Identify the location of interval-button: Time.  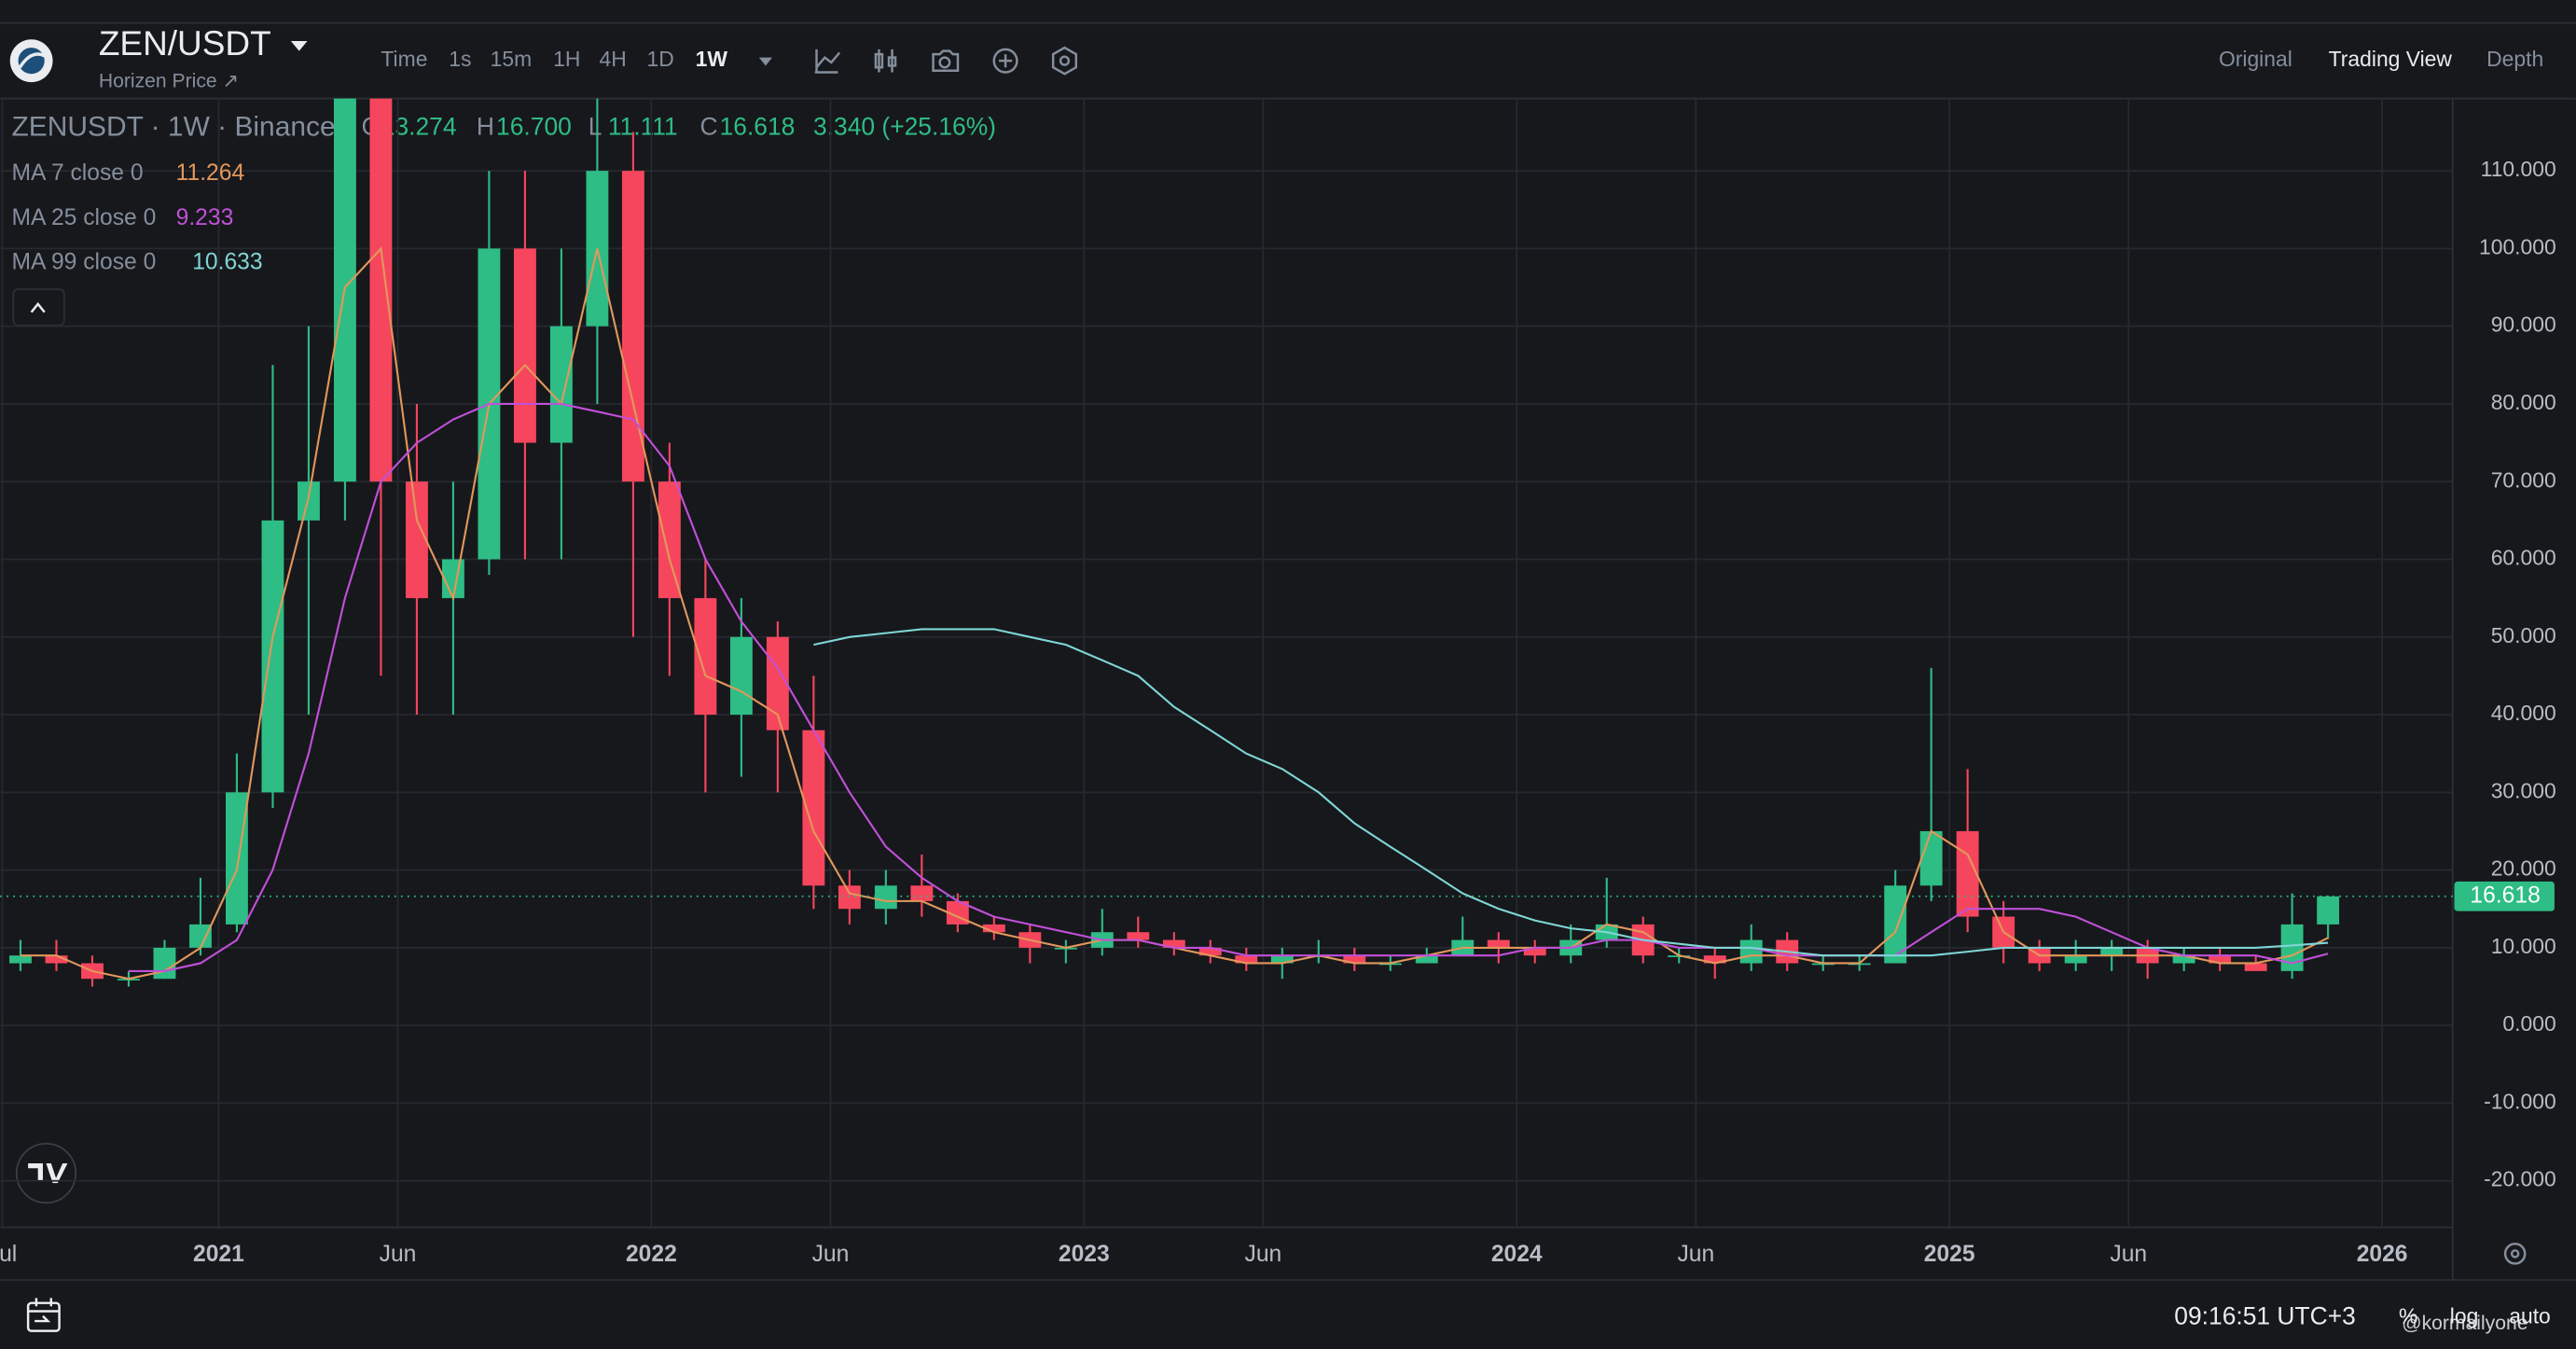
(404, 59).